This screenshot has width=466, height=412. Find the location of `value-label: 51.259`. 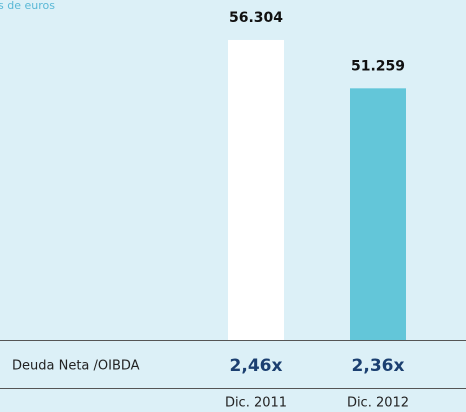

value-label: 51.259 is located at coordinates (378, 66).